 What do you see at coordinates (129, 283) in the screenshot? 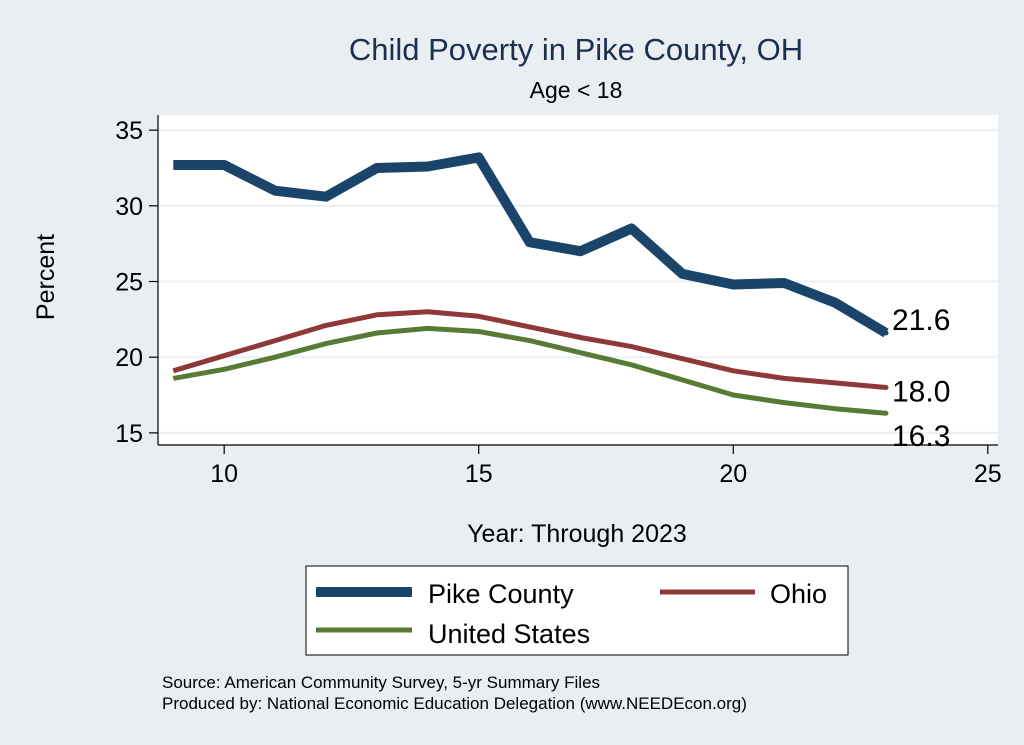
I see `y-tick-label-25: 25` at bounding box center [129, 283].